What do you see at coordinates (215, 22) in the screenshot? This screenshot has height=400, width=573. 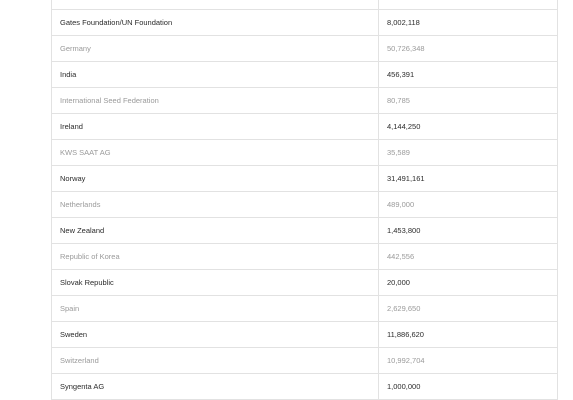 I see `donor-name-cell: Gates Foundation/UN Foundation` at bounding box center [215, 22].